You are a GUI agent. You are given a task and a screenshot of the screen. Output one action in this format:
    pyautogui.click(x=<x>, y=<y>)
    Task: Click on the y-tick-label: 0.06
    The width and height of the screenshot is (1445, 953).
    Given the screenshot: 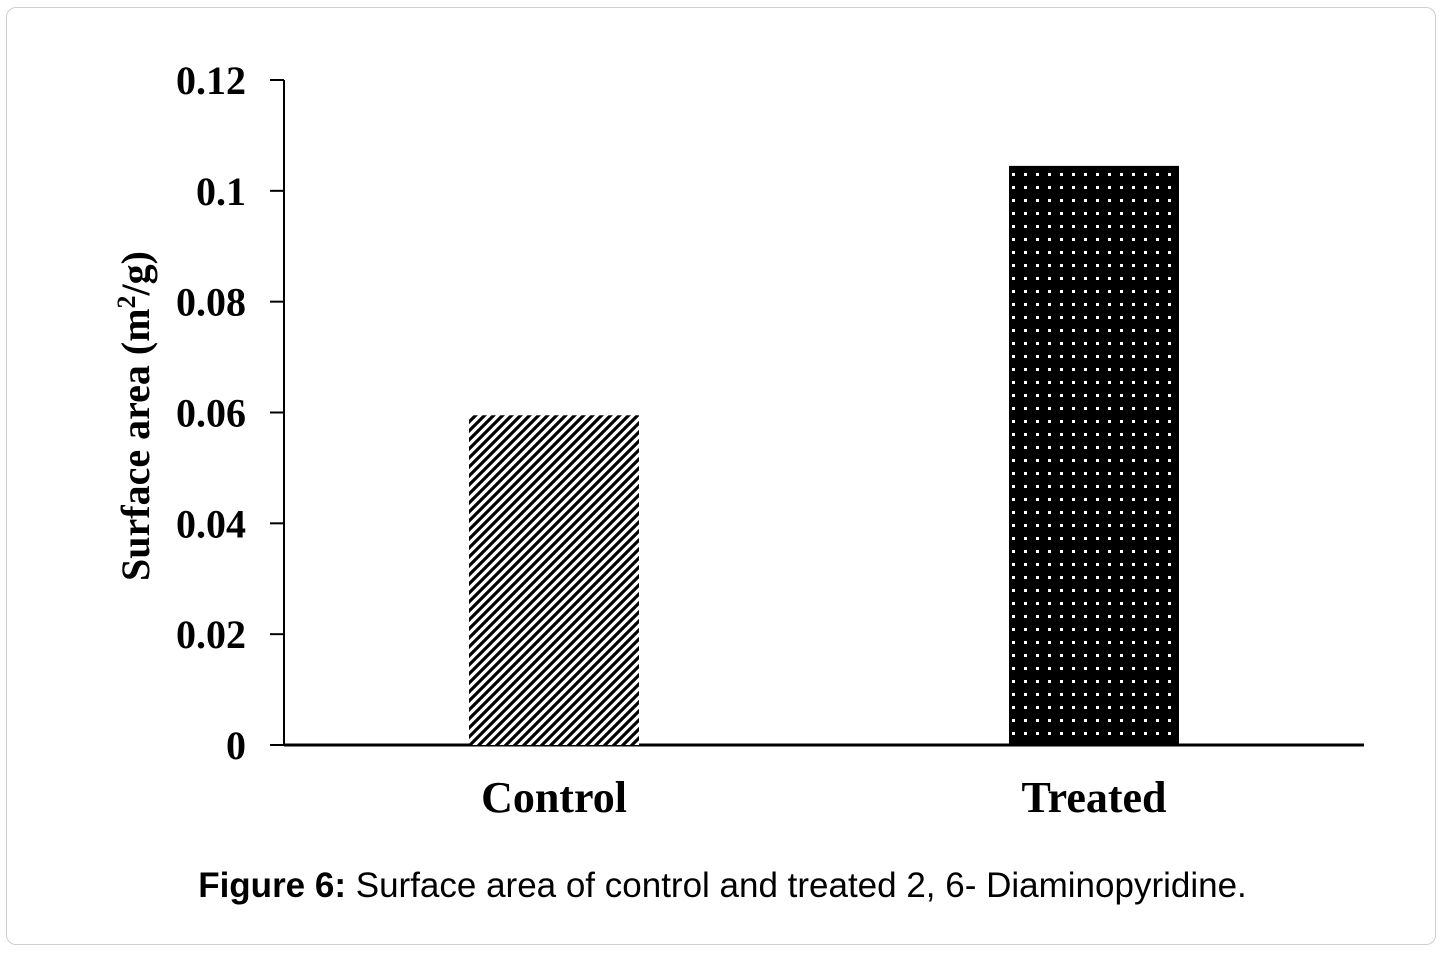 What is the action you would take?
    pyautogui.click(x=211, y=413)
    